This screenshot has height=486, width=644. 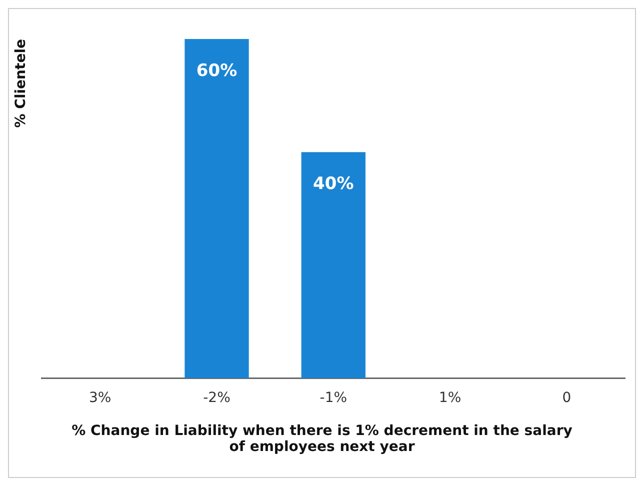 What do you see at coordinates (21, 83) in the screenshot?
I see `y-axis-title: % Clientele` at bounding box center [21, 83].